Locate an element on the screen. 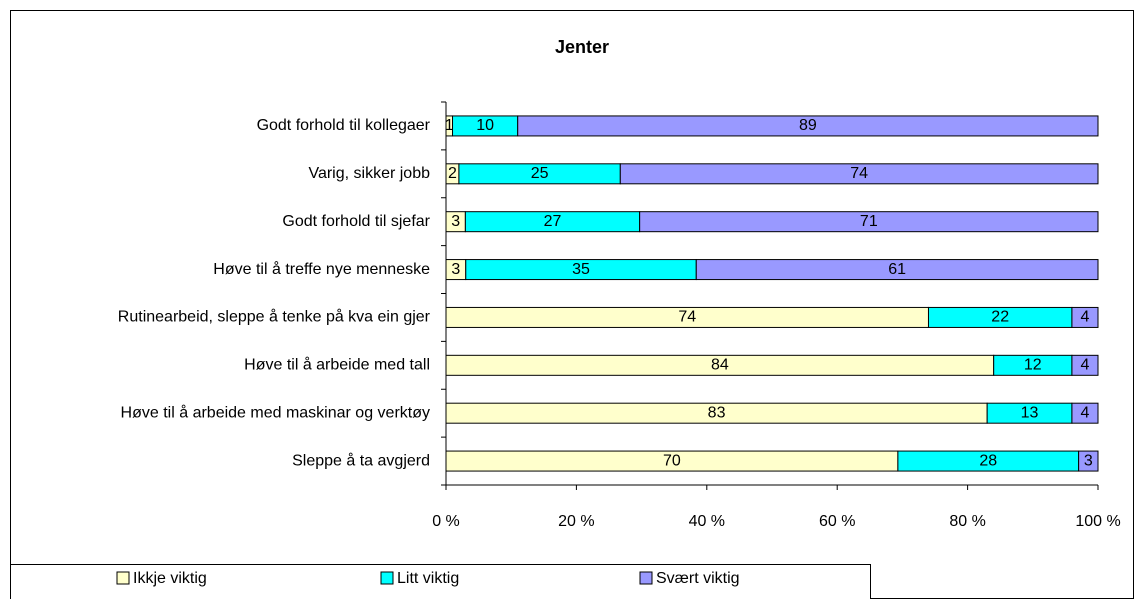 This screenshot has height=599, width=1135. data-label: 25 is located at coordinates (540, 173).